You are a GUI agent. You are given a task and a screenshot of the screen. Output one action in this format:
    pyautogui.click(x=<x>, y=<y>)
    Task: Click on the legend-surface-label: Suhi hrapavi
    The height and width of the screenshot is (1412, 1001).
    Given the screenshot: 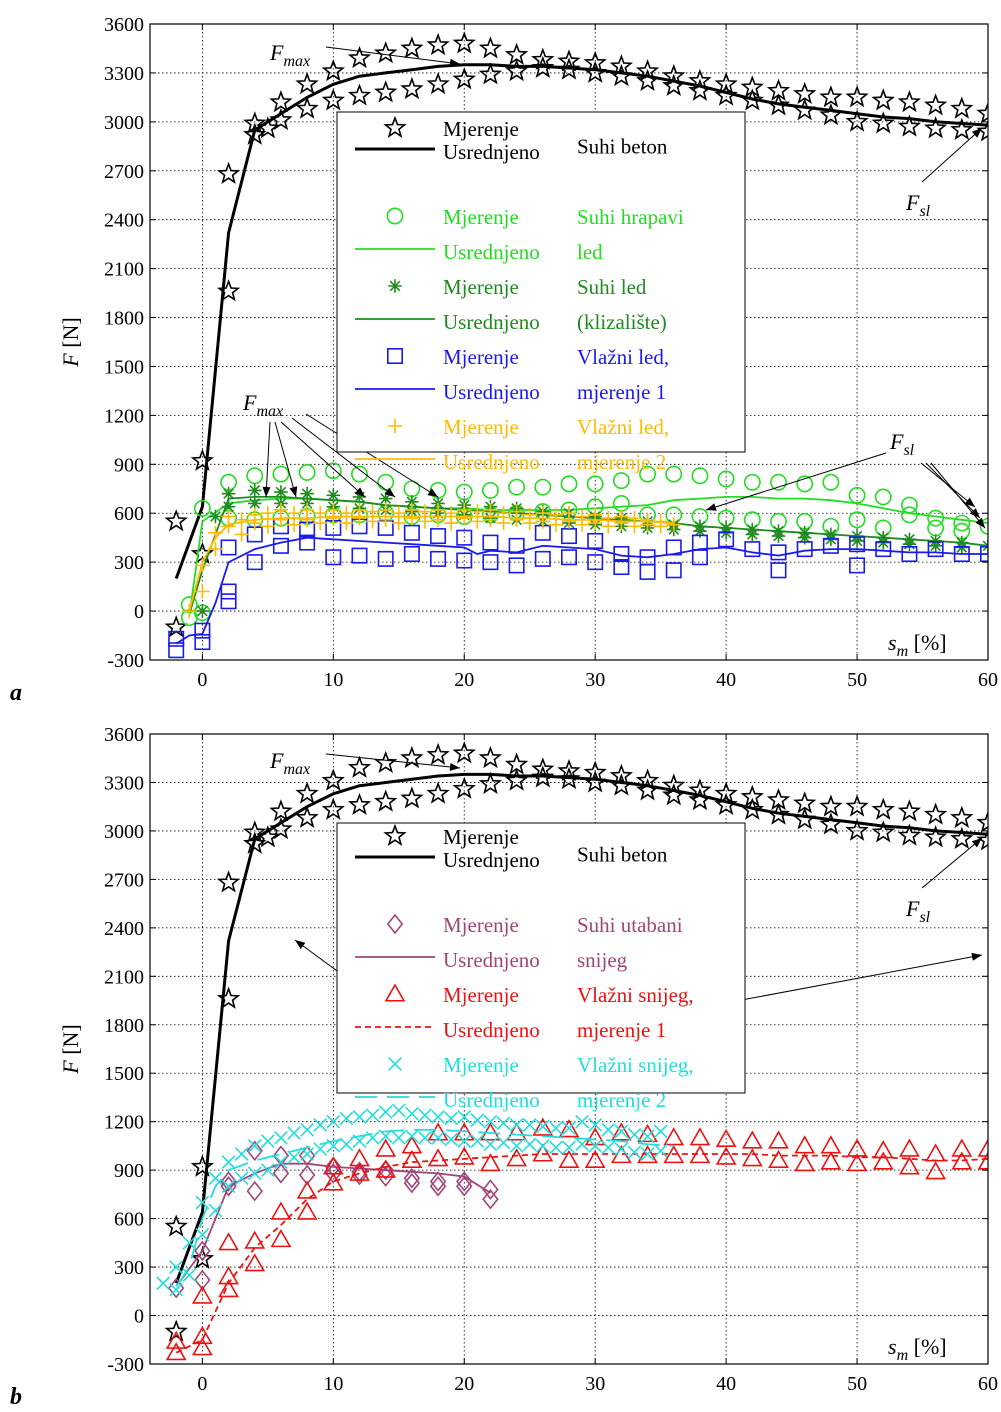 What is the action you would take?
    pyautogui.click(x=630, y=217)
    